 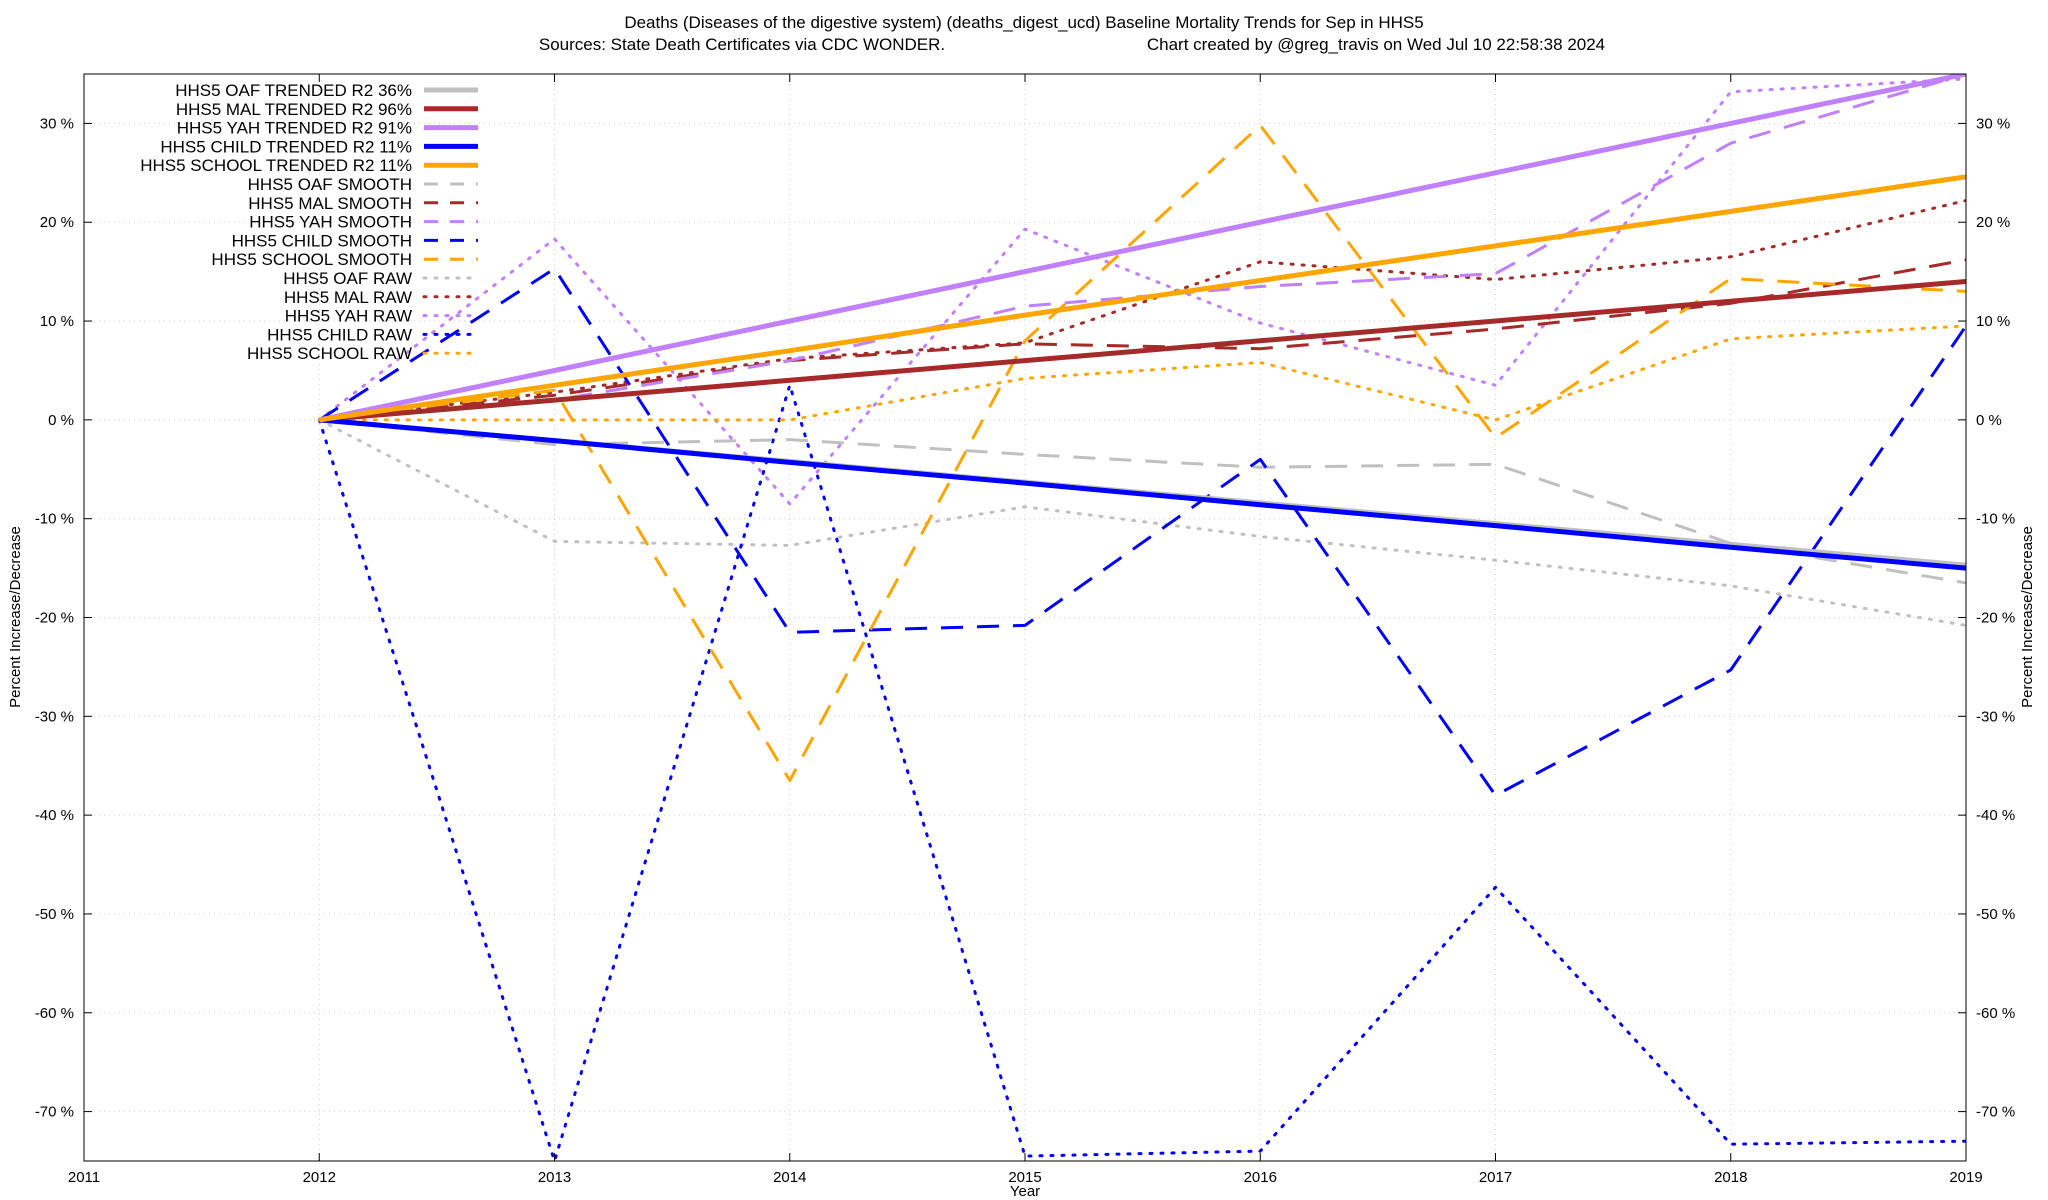 I want to click on series-line-hhs5-mal-smooth, so click(x=1142, y=340).